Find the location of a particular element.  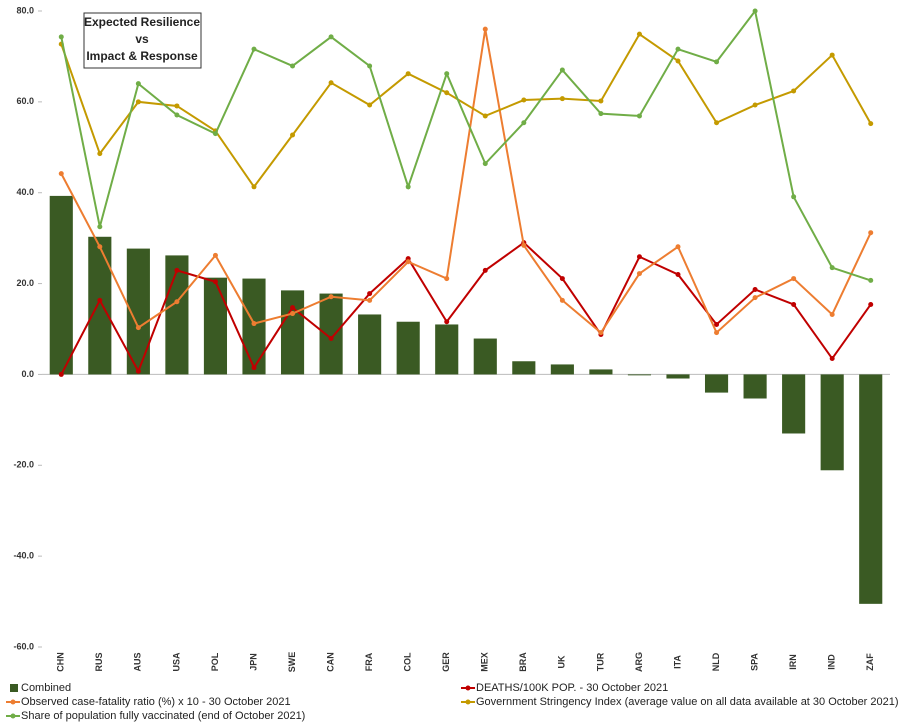

x-tick-label: IND is located at coordinates (832, 662).